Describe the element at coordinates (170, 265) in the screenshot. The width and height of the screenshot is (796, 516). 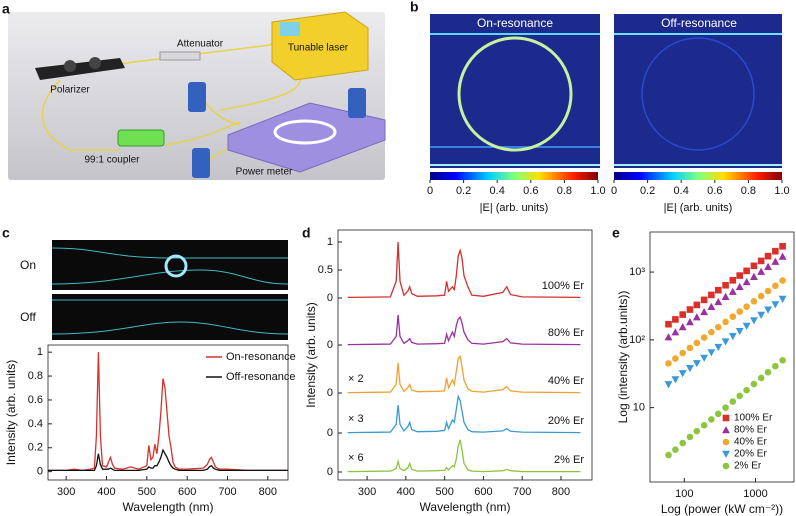
I see `image-on` at that location.